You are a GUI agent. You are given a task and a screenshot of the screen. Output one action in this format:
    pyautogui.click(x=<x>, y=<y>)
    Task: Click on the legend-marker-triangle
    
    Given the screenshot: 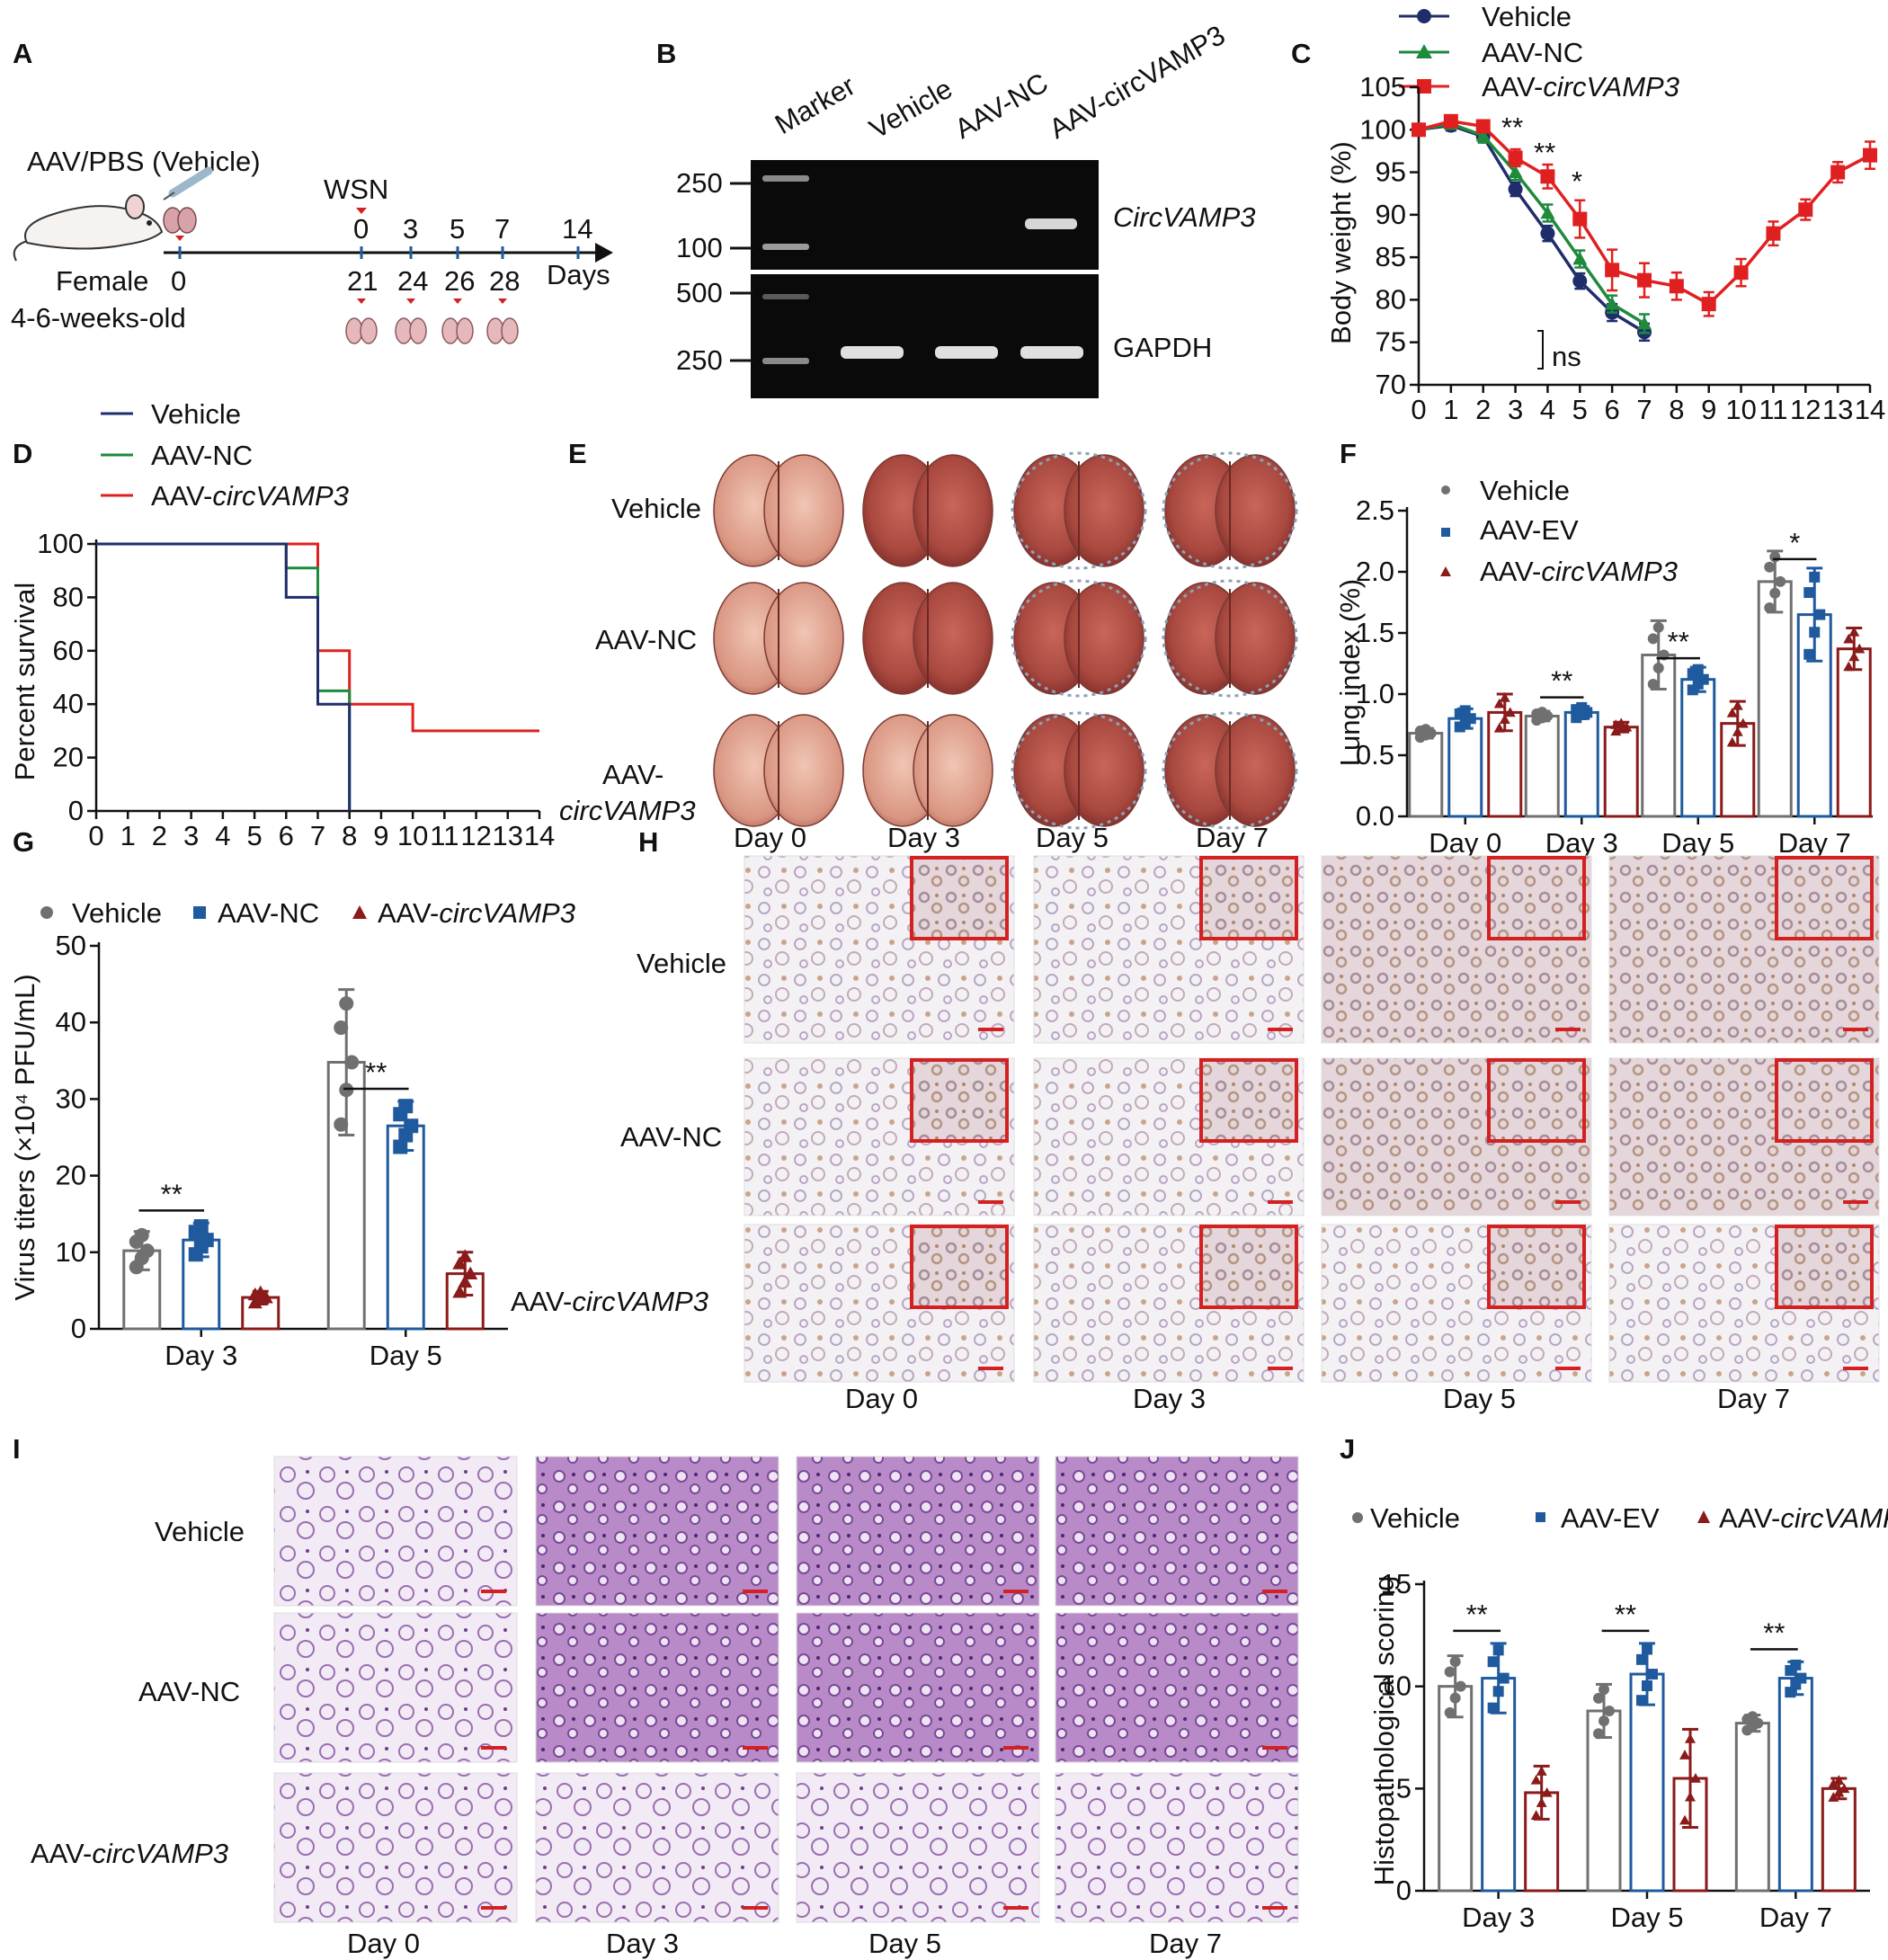 What is the action you would take?
    pyautogui.click(x=1424, y=51)
    